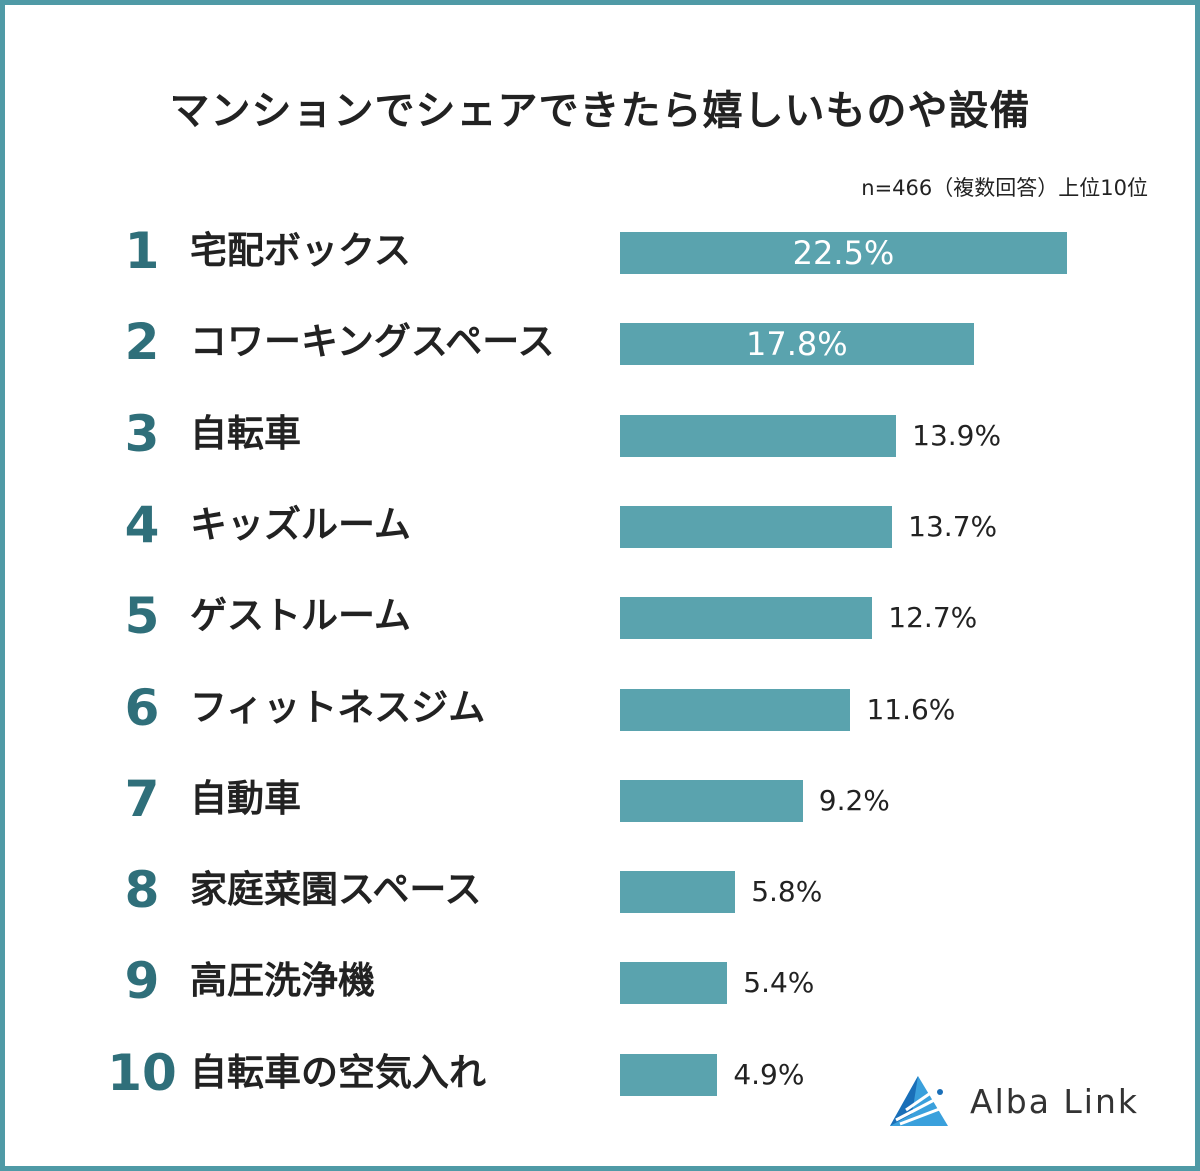 The width and height of the screenshot is (1200, 1171). What do you see at coordinates (282, 981) in the screenshot?
I see `category-label: 高圧洗浄機` at bounding box center [282, 981].